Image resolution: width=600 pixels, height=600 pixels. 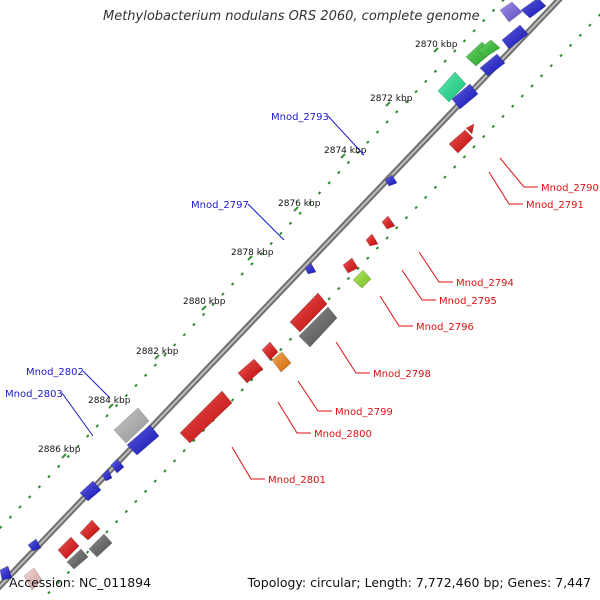 What do you see at coordinates (59, 450) in the screenshot?
I see `tick-label: 2886 kbp` at bounding box center [59, 450].